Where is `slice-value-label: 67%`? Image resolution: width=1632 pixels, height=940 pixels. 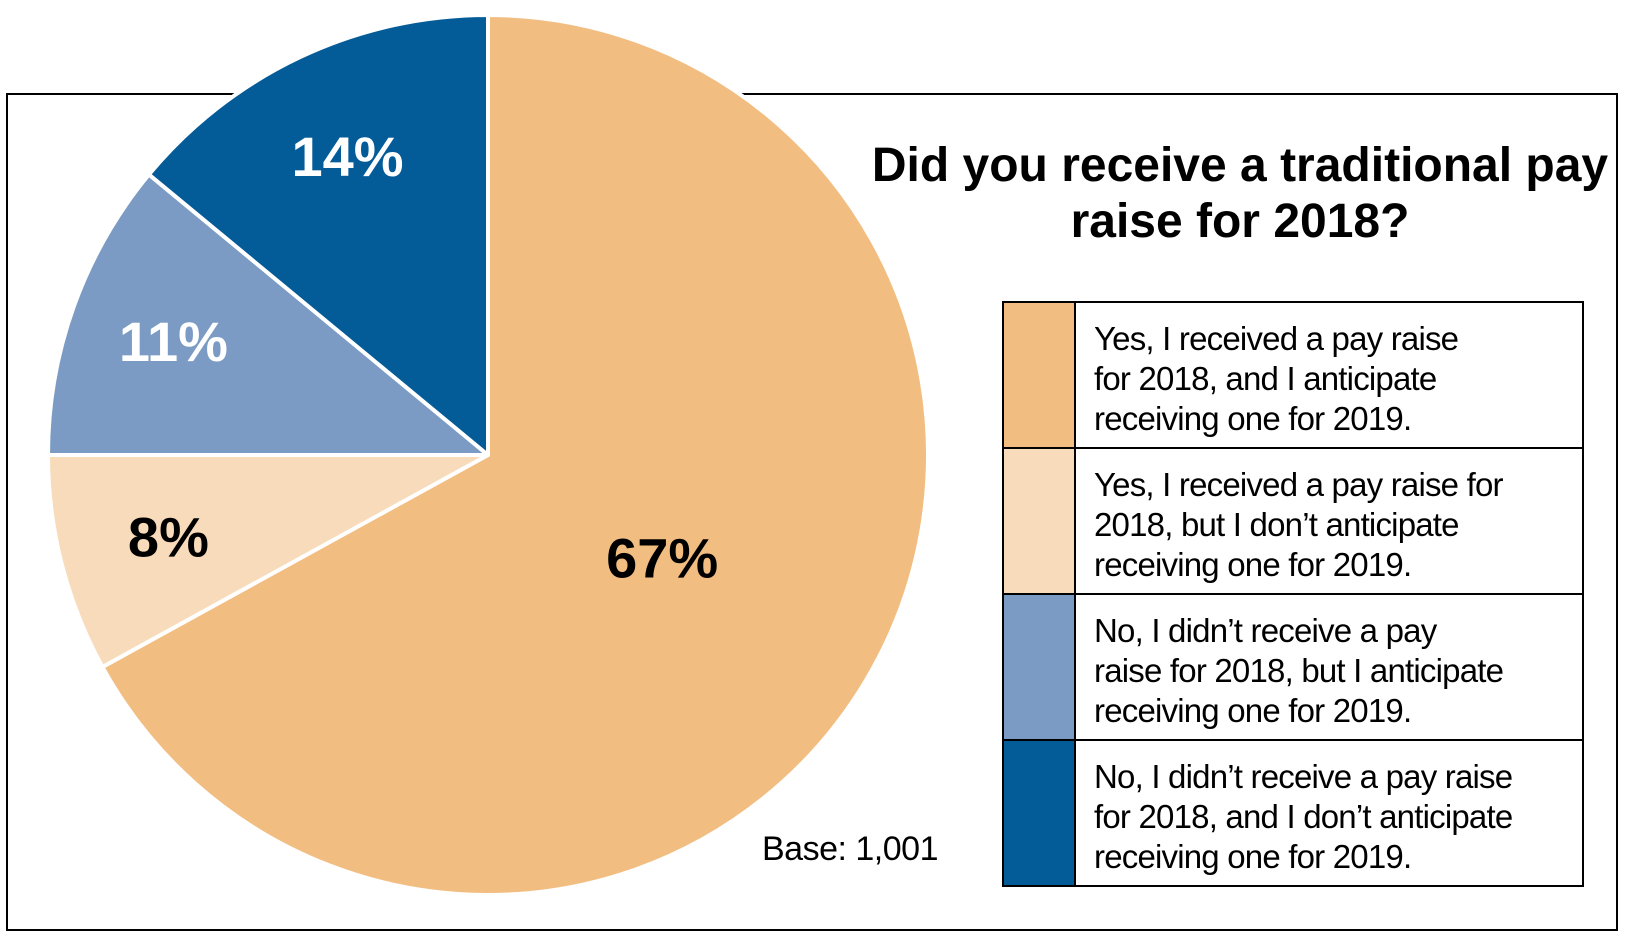
slice-value-label: 67% is located at coordinates (662, 558).